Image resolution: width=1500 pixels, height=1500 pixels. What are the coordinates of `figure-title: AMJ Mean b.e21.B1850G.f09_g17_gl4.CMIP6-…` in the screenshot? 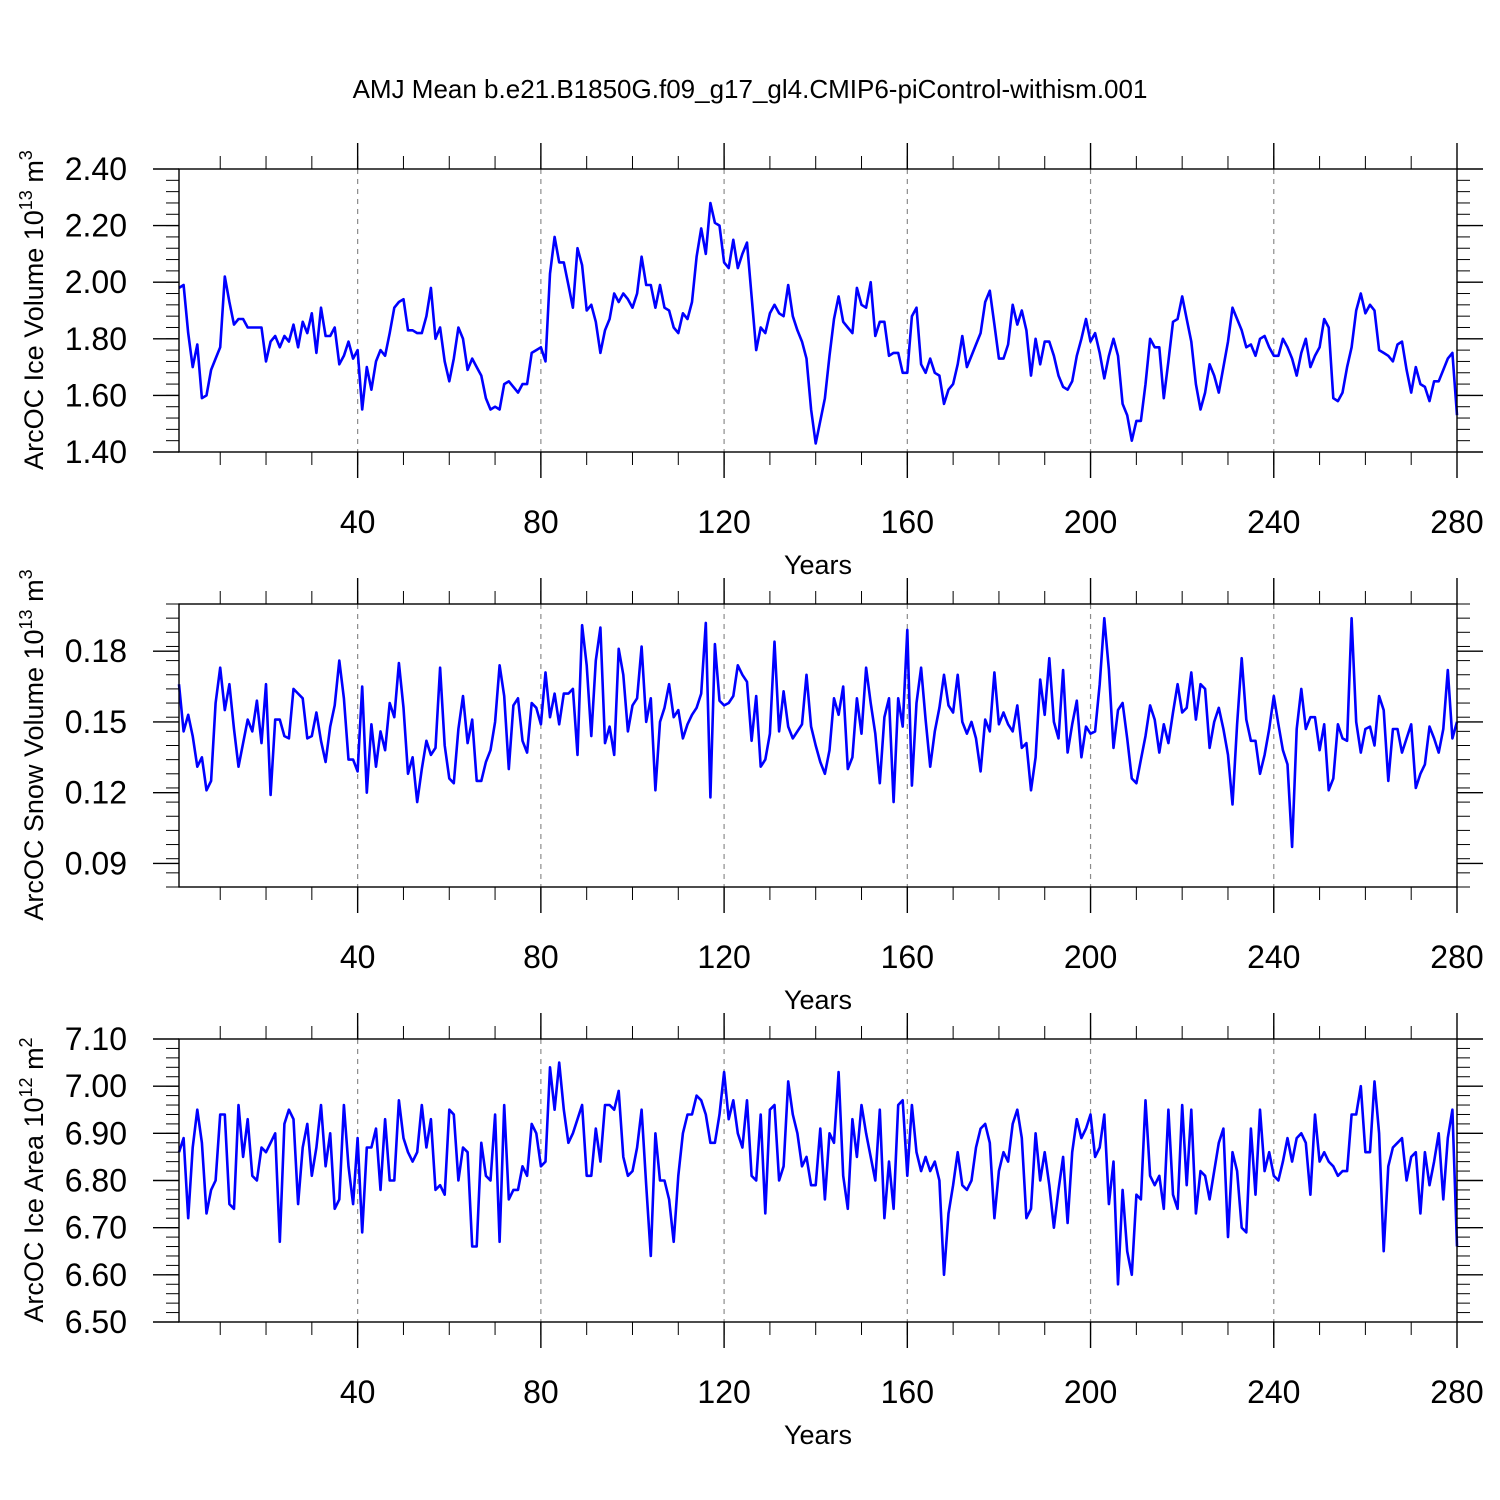 It's located at (750, 89).